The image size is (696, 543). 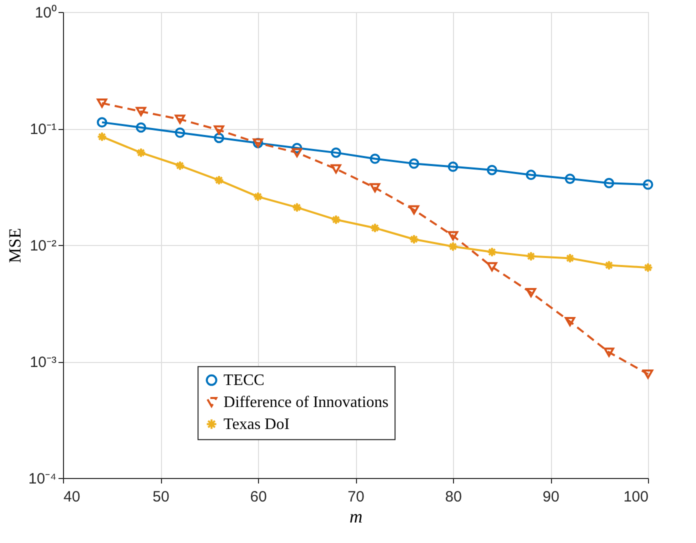 I want to click on x-tick-label: 80, so click(x=453, y=497).